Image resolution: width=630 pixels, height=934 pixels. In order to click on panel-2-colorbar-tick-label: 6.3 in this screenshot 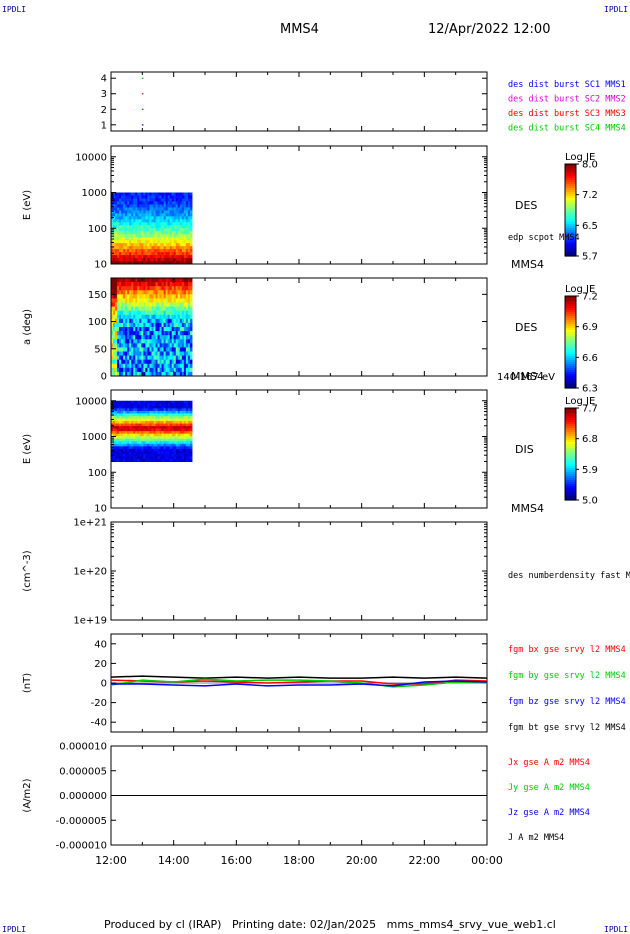, I will do `click(590, 389)`.